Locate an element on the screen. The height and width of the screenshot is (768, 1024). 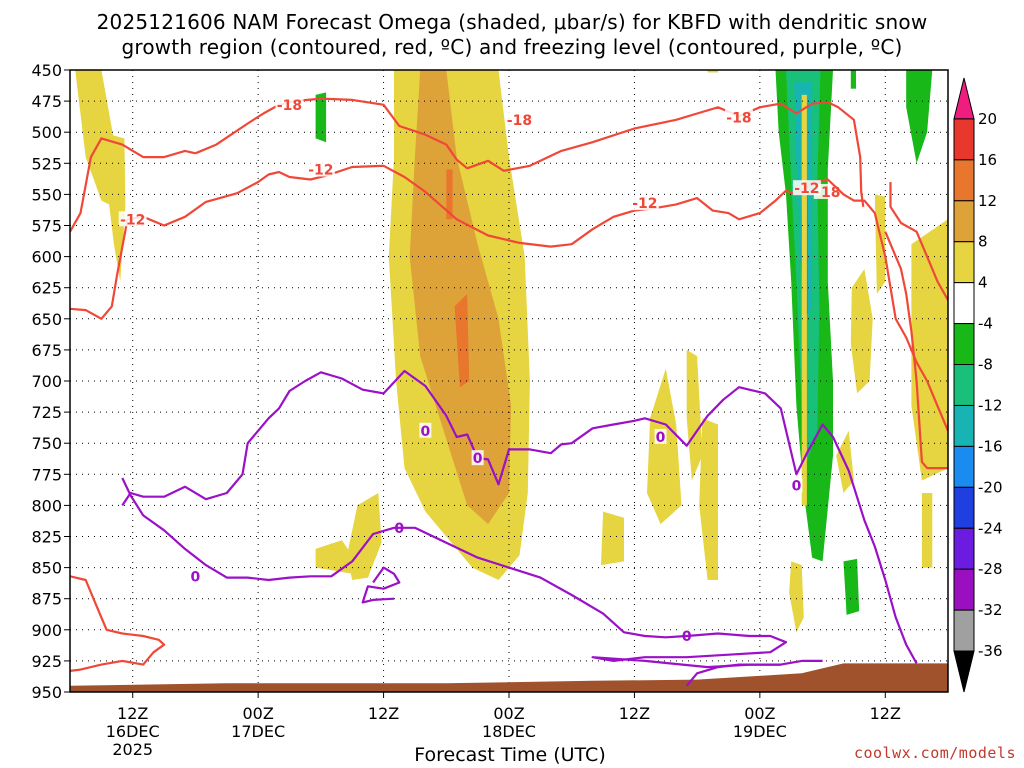
colorbar-label-12: -32 is located at coordinates (990, 610).